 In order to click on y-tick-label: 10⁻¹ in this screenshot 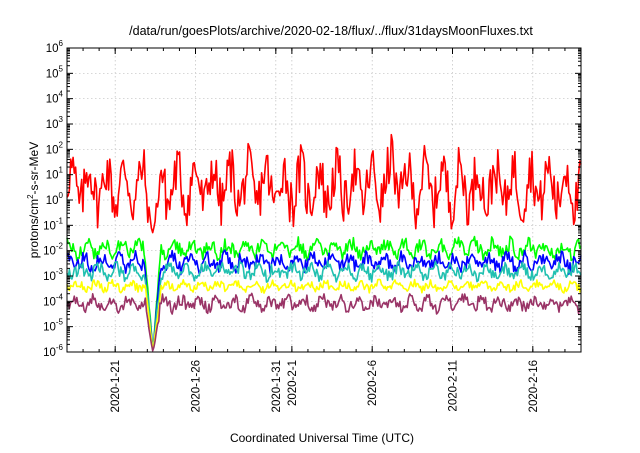, I will do `click(53, 224)`.